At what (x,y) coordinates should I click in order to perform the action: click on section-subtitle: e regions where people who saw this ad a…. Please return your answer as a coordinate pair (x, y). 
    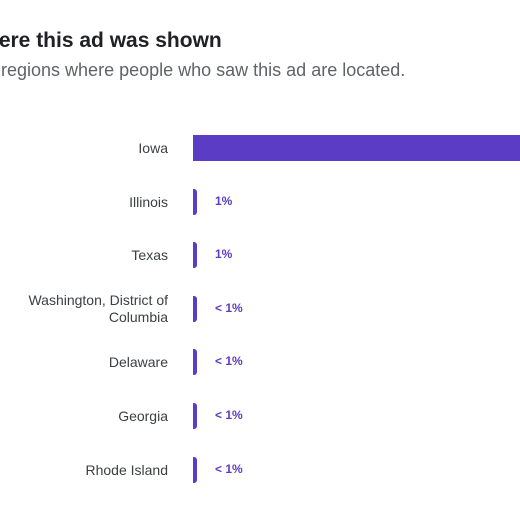
    Looking at the image, I should click on (203, 70).